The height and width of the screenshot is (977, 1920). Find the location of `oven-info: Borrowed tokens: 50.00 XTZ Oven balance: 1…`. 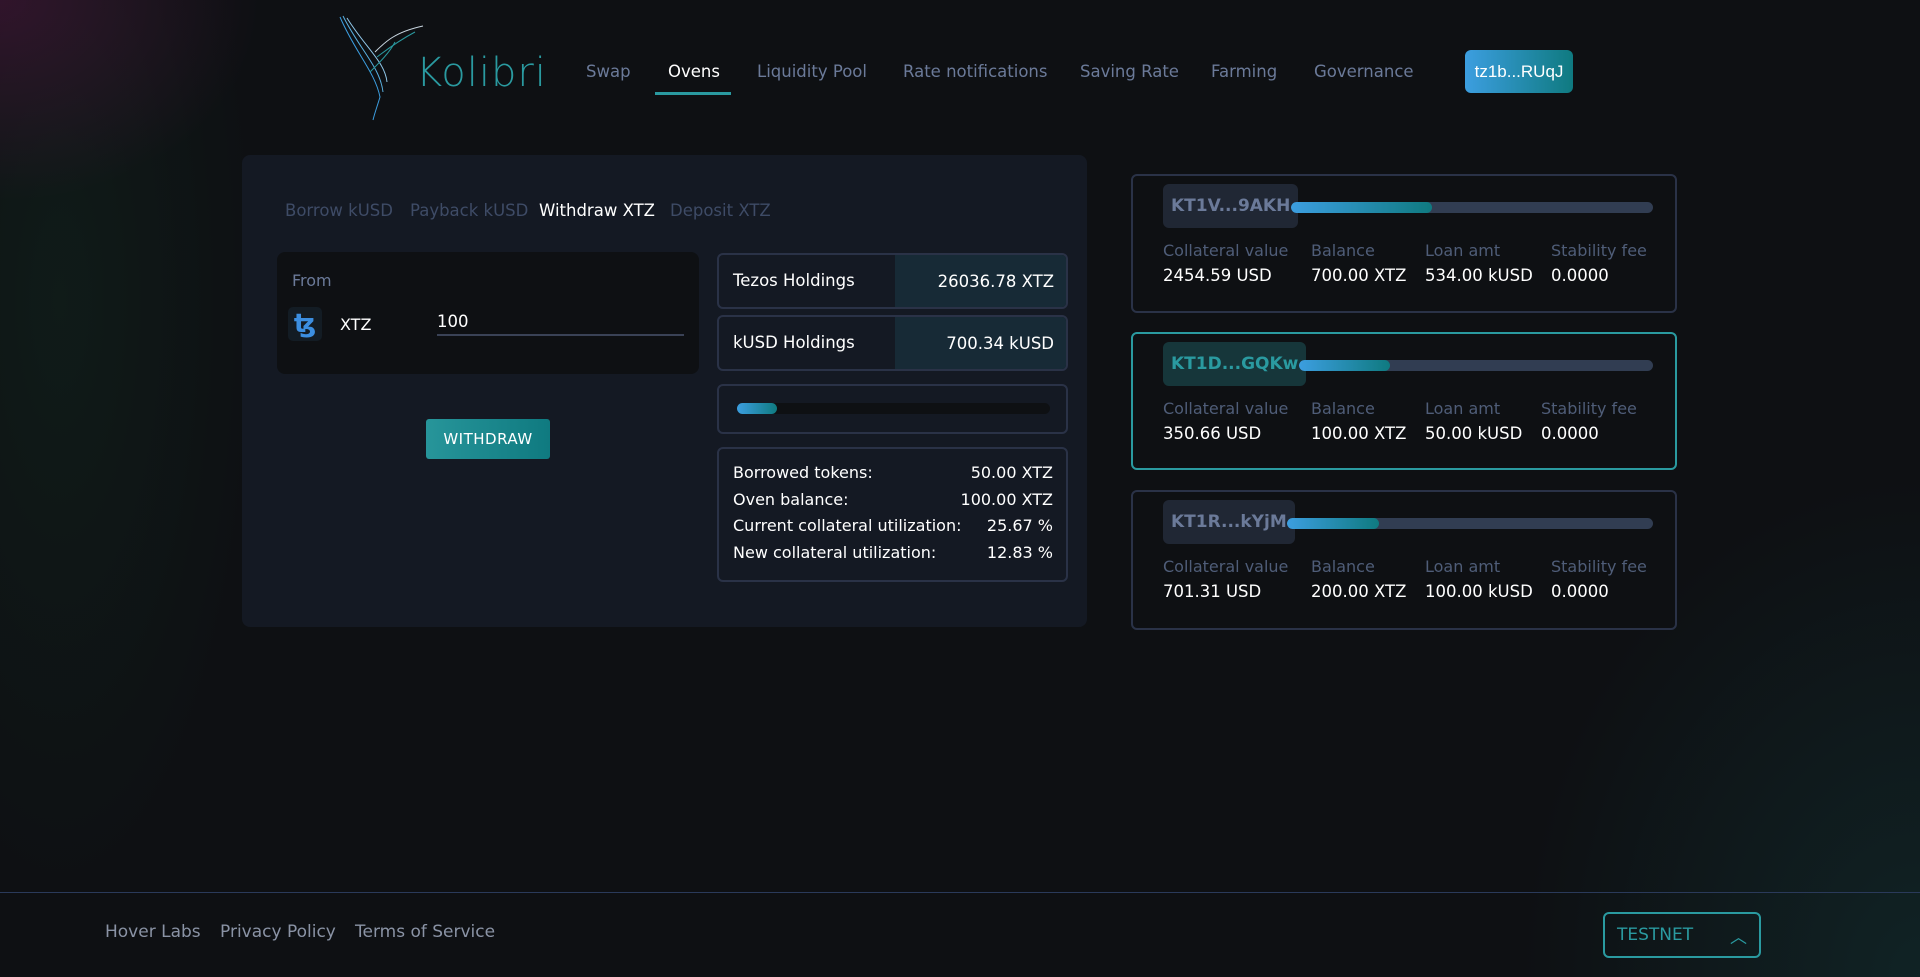

oven-info: Borrowed tokens: 50.00 XTZ Oven balance: 1… is located at coordinates (892, 514).